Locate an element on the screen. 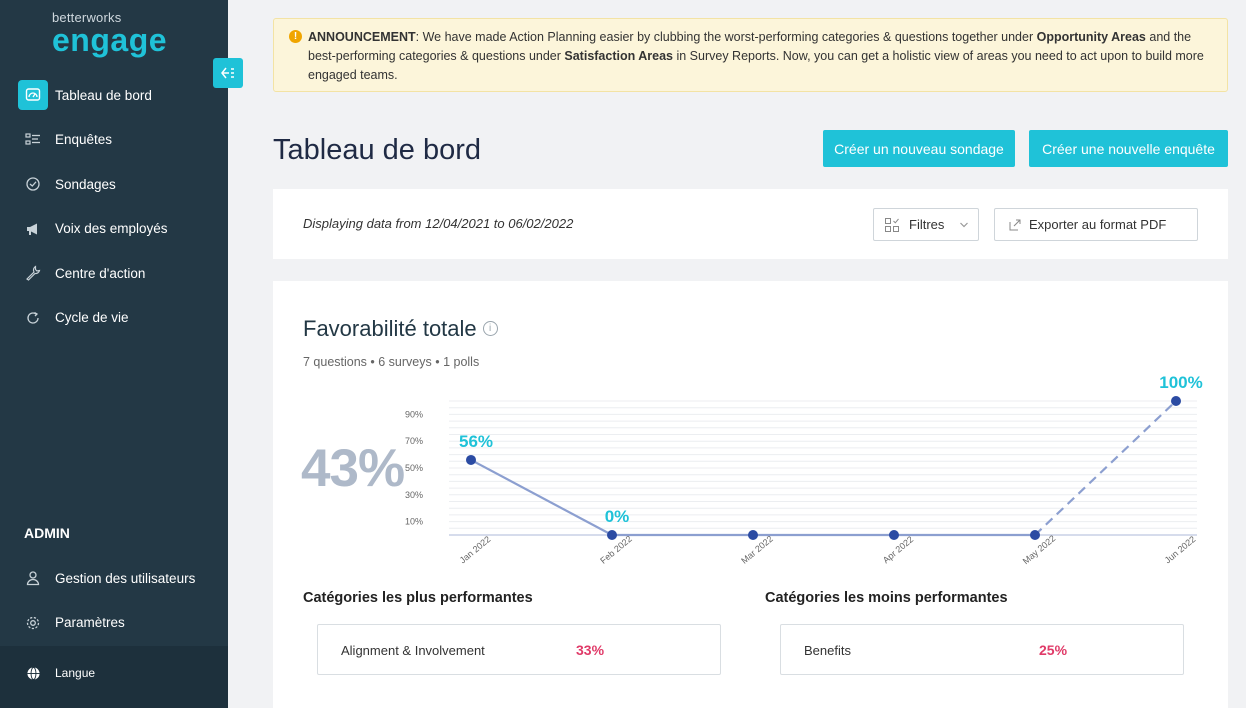 The width and height of the screenshot is (1246, 708). category-name: Alignment & Involvement is located at coordinates (413, 650).